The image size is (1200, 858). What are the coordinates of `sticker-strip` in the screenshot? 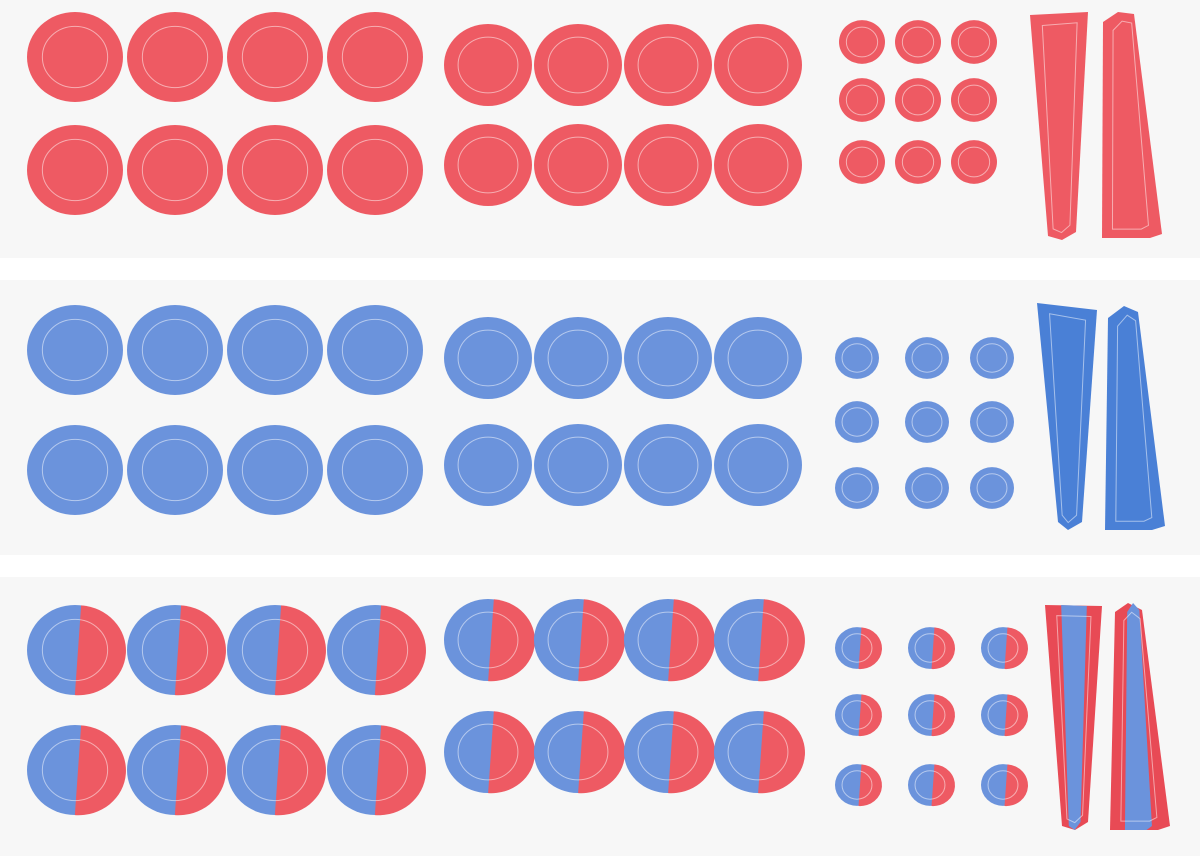 It's located at (1135, 418).